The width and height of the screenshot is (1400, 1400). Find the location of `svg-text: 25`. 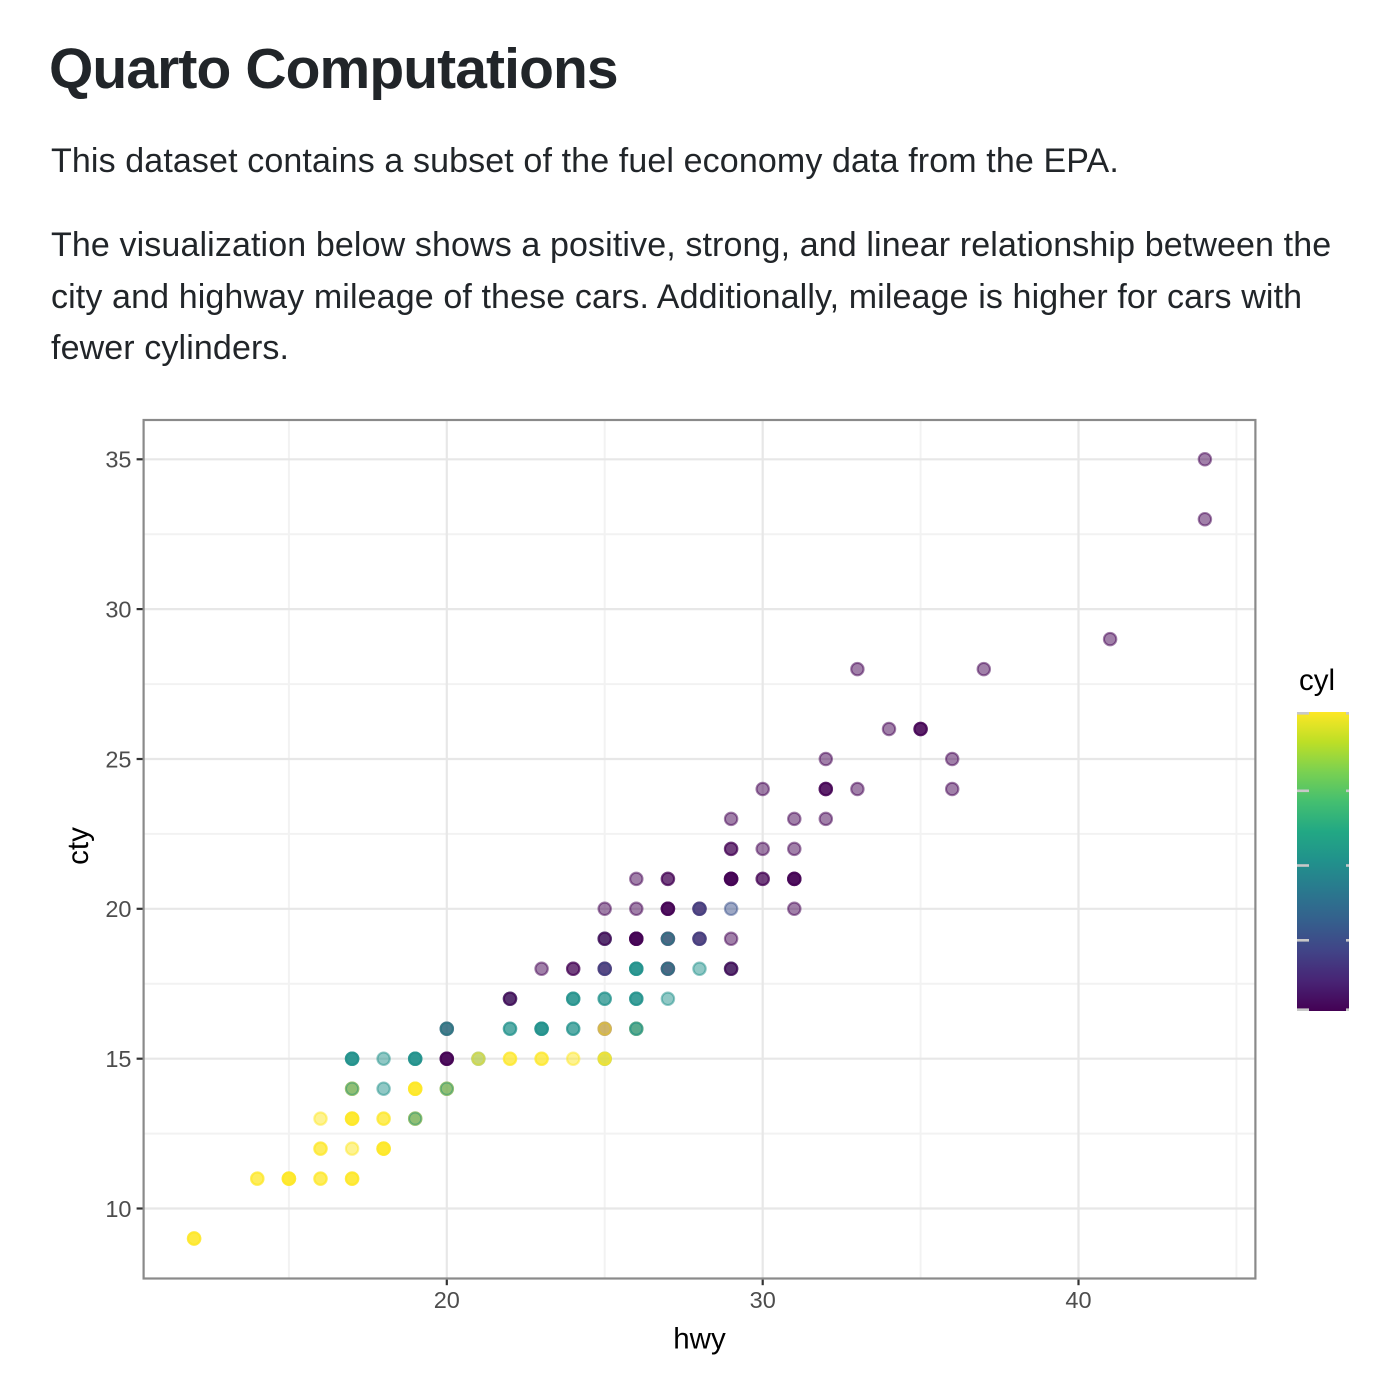

svg-text: 25 is located at coordinates (118, 759).